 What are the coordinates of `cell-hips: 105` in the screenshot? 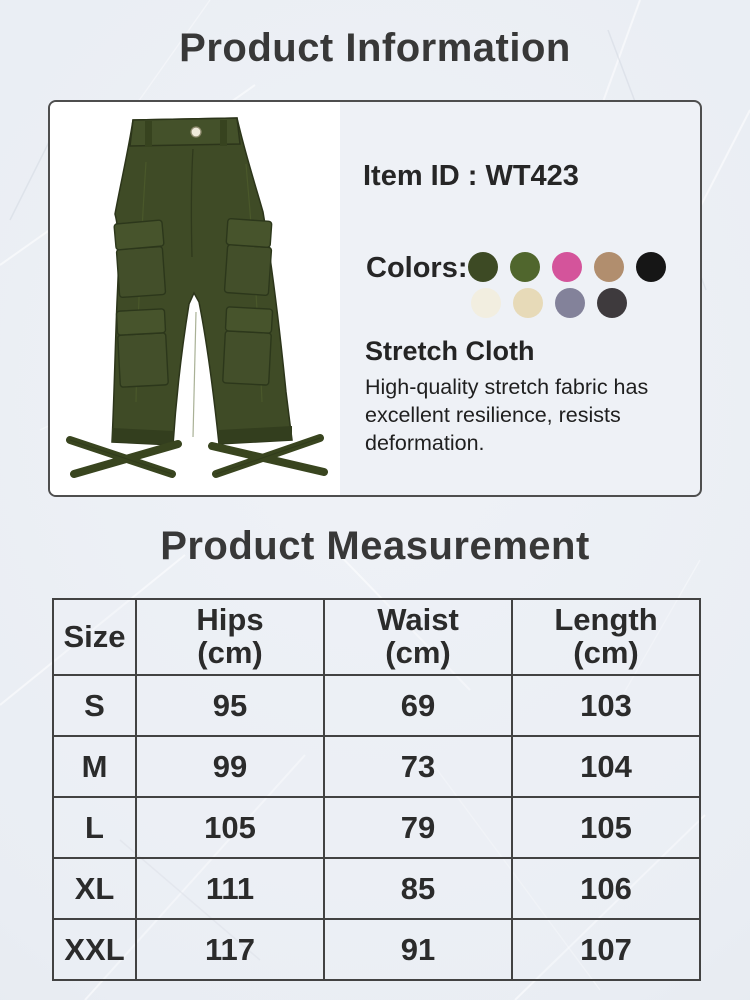 It's located at (230, 827).